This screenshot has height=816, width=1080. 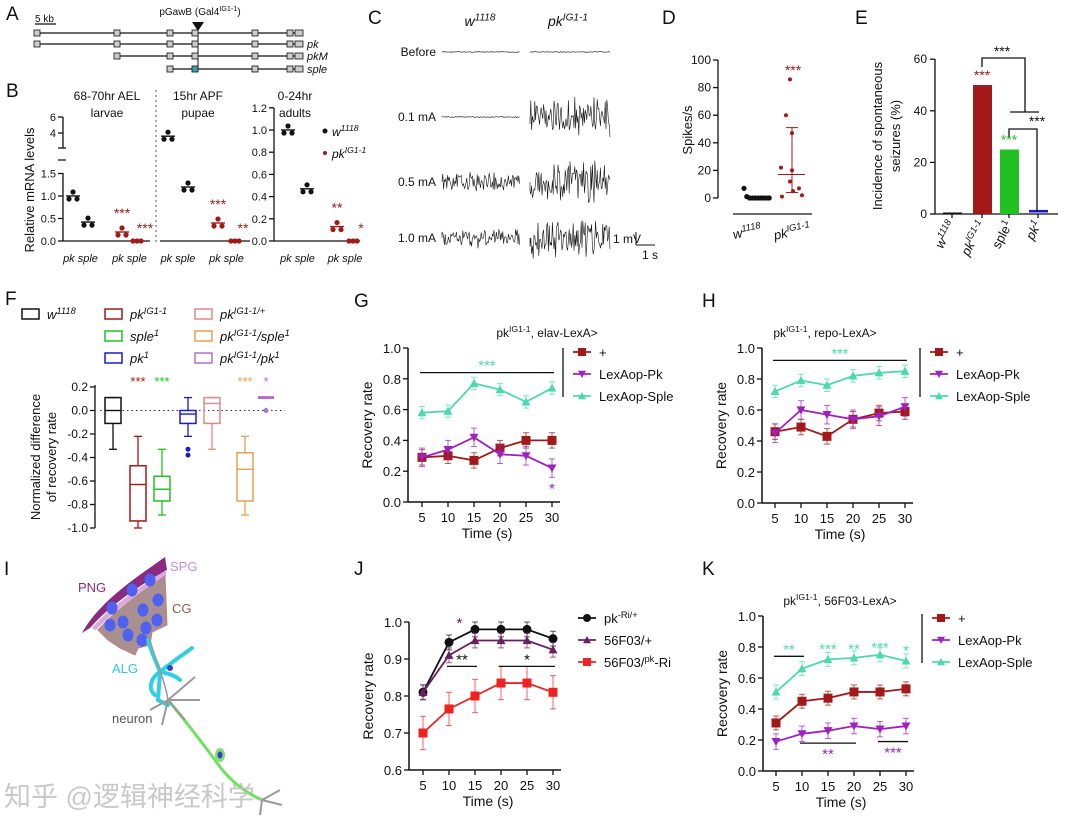 What do you see at coordinates (747, 616) in the screenshot?
I see `y-tick-label: 1.0` at bounding box center [747, 616].